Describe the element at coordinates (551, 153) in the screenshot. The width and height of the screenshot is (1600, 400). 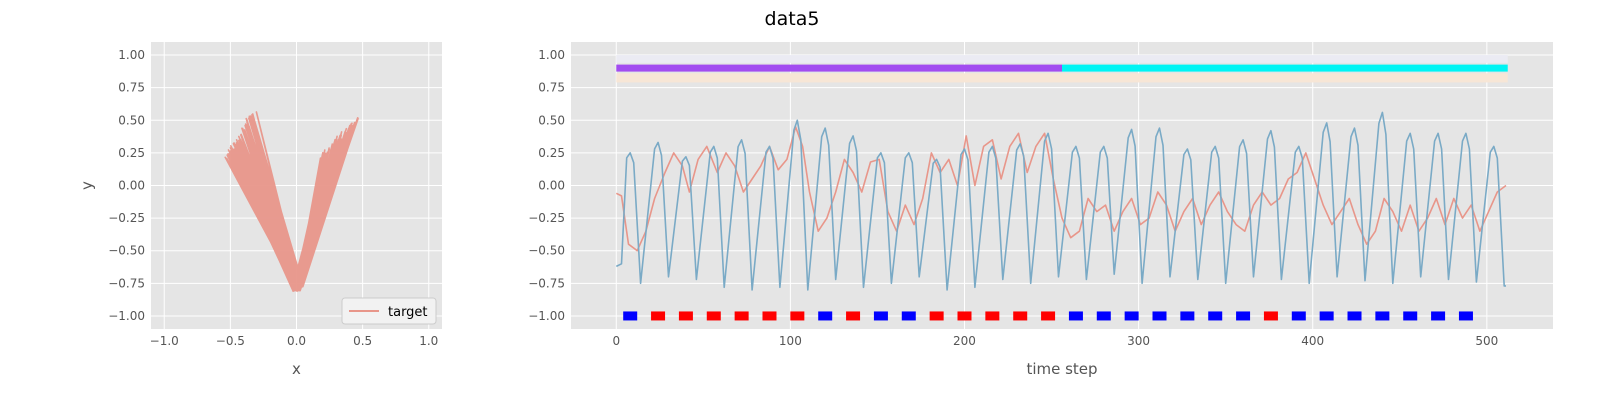
I see `right-y-tick-label: 0.25` at that location.